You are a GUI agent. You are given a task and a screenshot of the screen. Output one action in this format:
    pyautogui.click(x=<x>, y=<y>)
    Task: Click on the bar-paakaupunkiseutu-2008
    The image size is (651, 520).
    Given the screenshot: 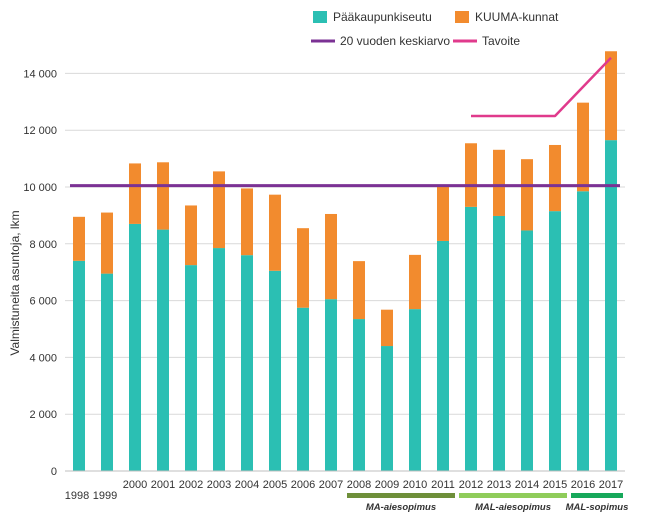 What is the action you would take?
    pyautogui.click(x=359, y=395)
    